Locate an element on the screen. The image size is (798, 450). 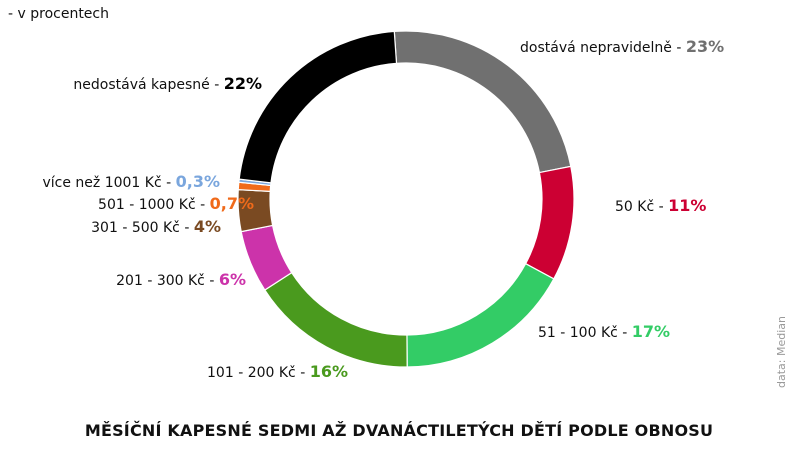
data-source: data: Median is located at coordinates (781, 352).